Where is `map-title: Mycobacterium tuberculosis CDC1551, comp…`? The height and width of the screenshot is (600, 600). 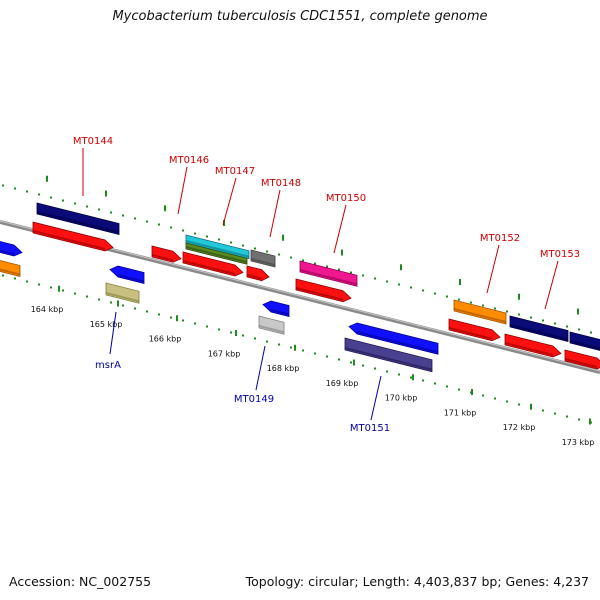 map-title: Mycobacterium tuberculosis CDC1551, comp… is located at coordinates (300, 16).